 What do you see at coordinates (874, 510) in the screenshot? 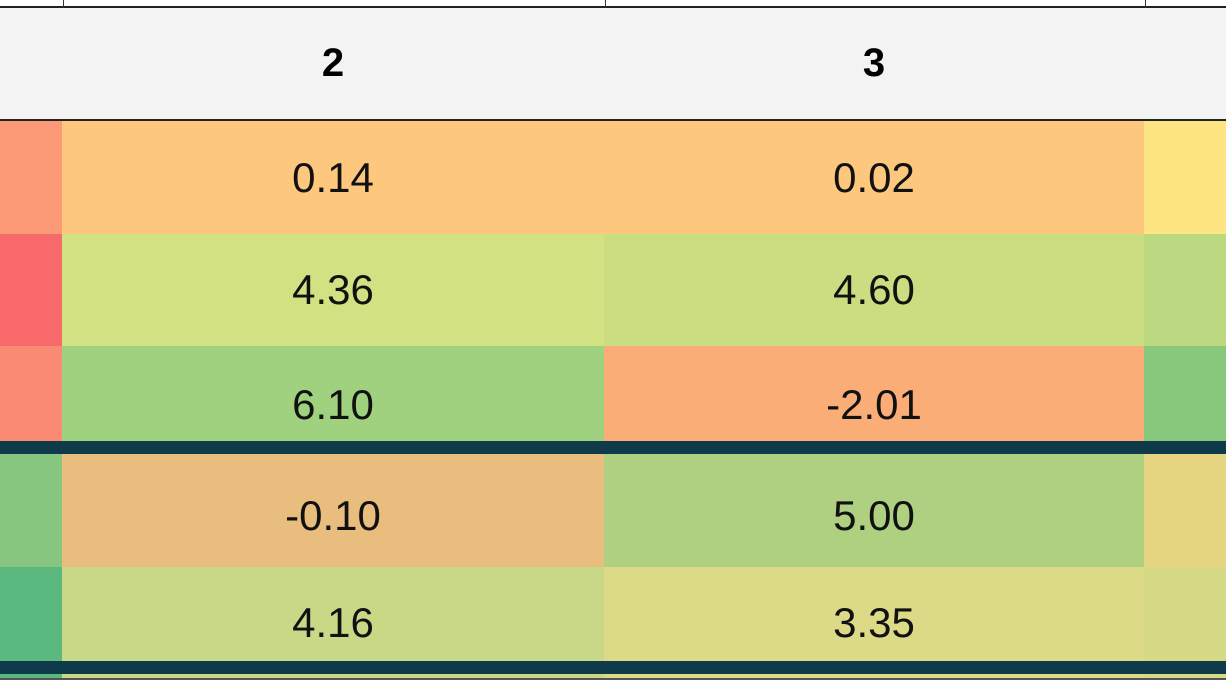
I see `table-cell: 5.00` at bounding box center [874, 510].